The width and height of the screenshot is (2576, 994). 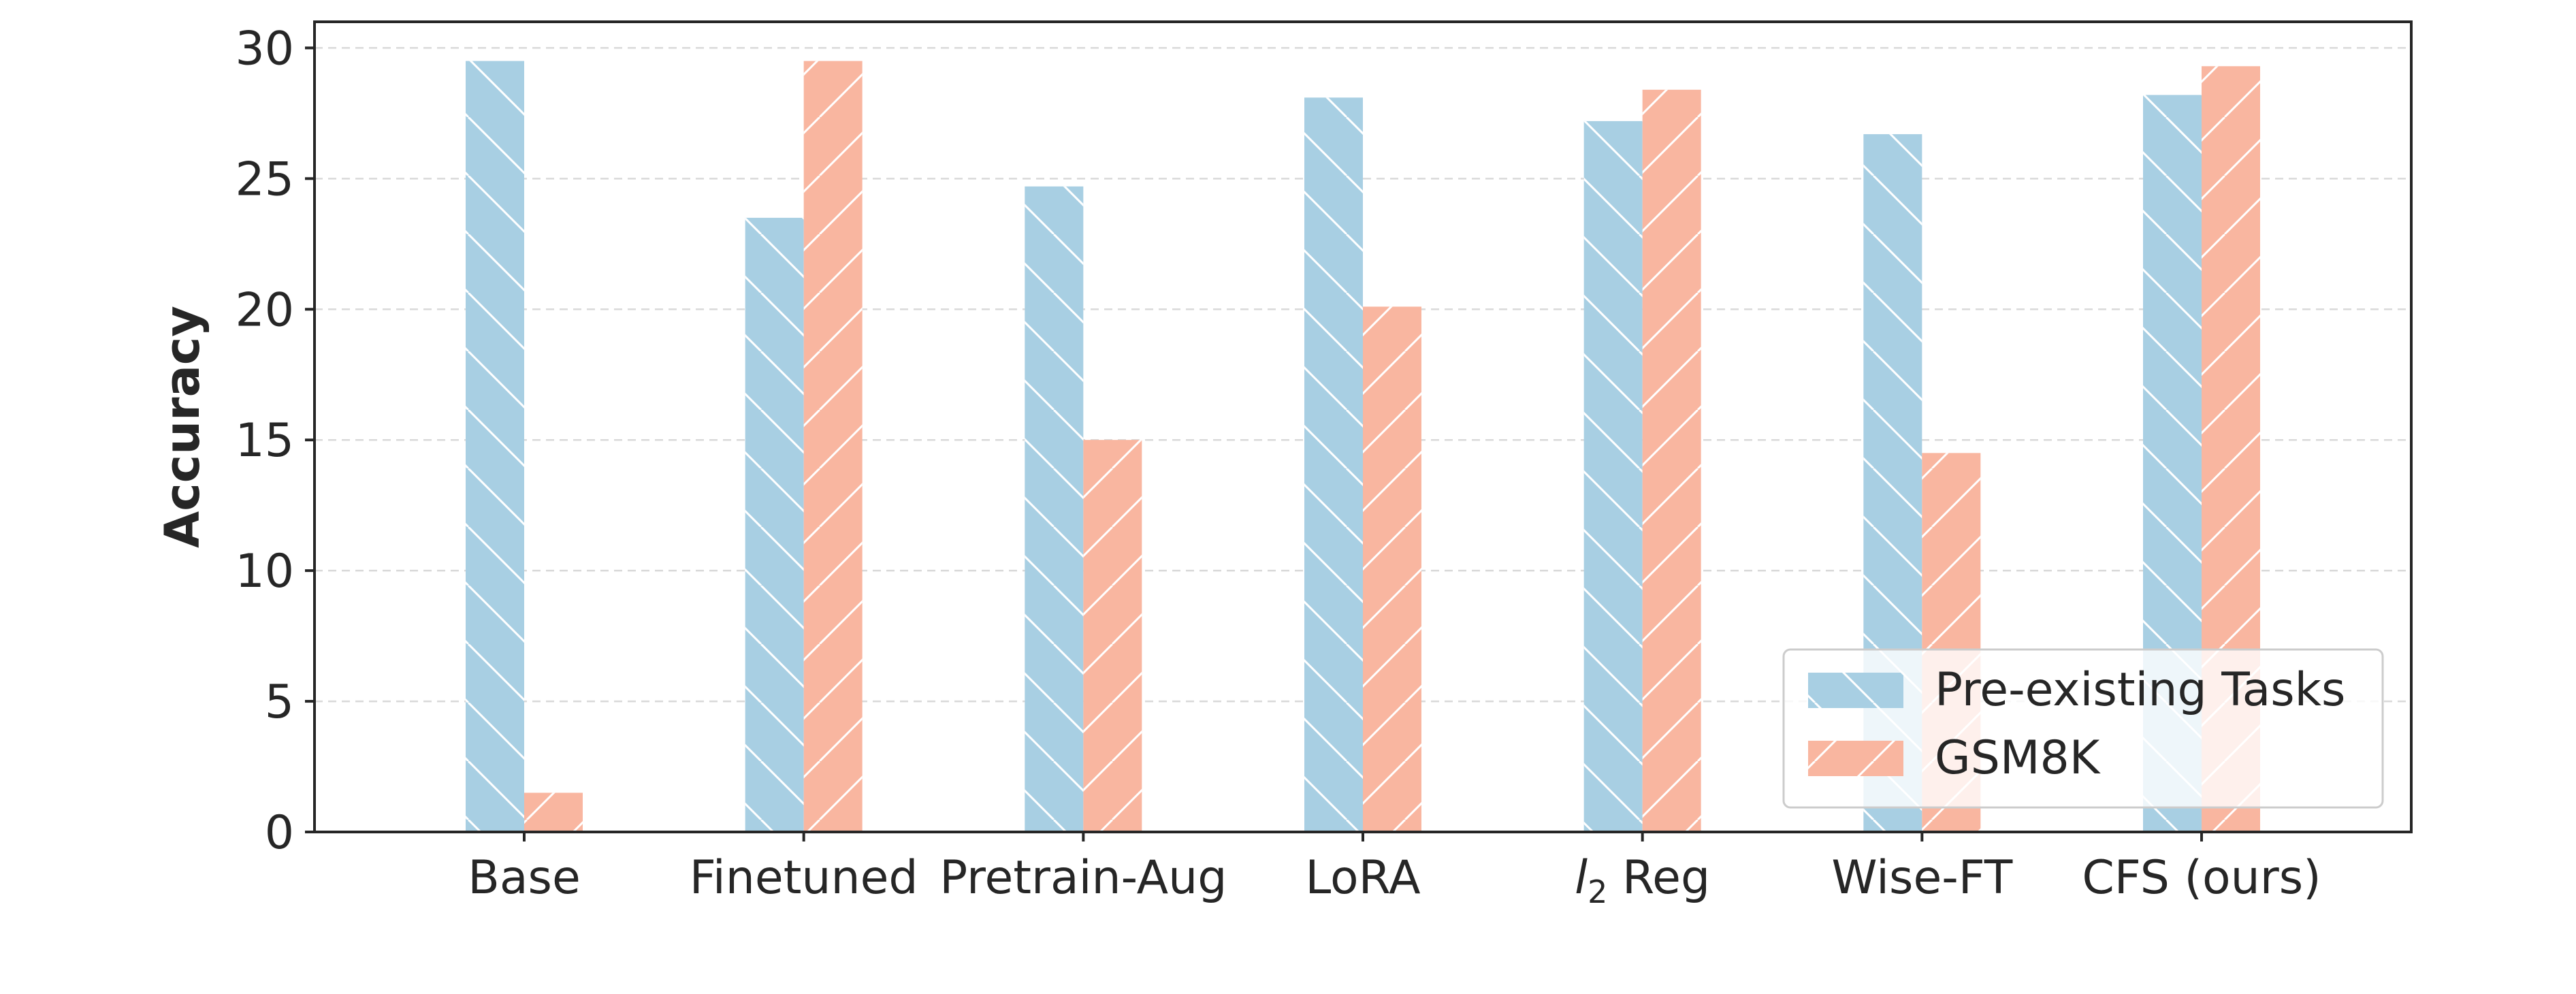 I want to click on x-tick-label: CFS (ours), so click(x=2202, y=878).